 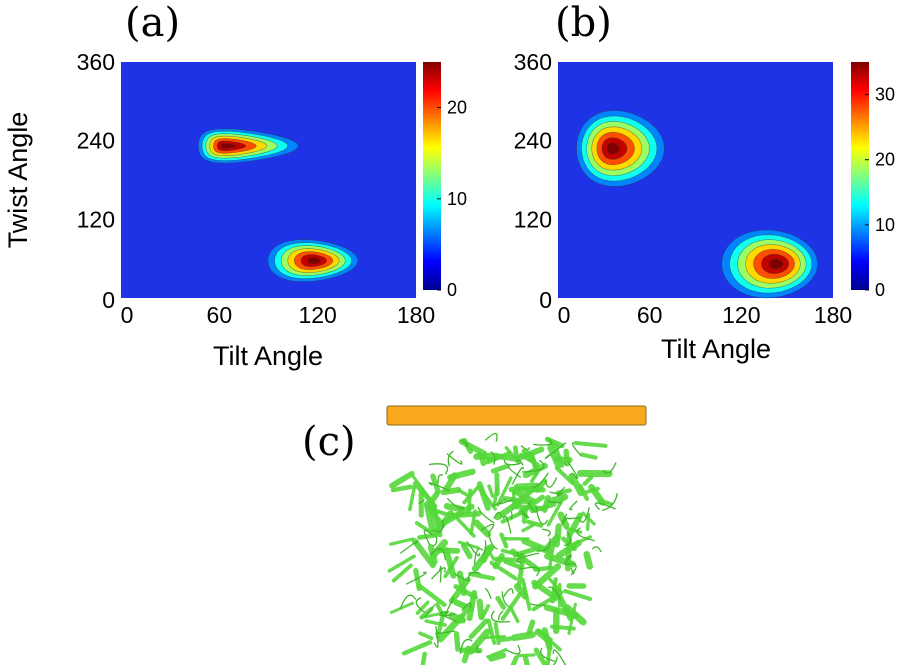 What do you see at coordinates (329, 442) in the screenshot?
I see `panel-label-c: (c)` at bounding box center [329, 442].